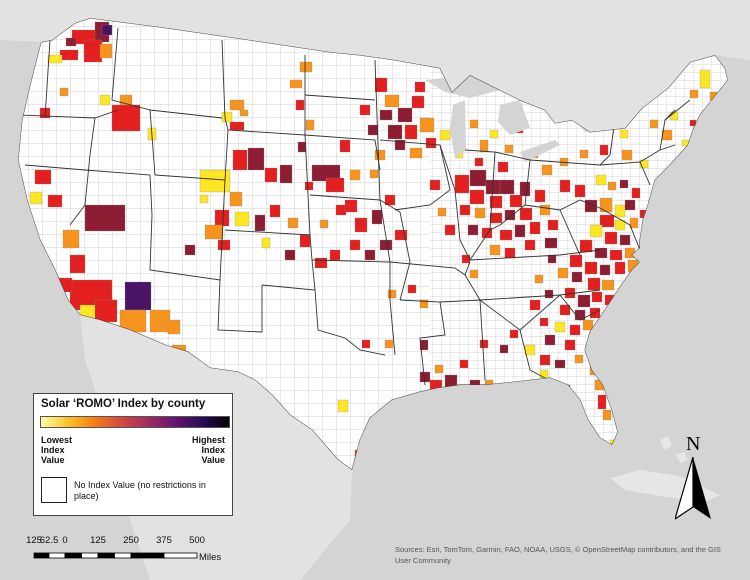 The image size is (750, 580). I want to click on scale-bar-tick-label: 250, so click(131, 540).